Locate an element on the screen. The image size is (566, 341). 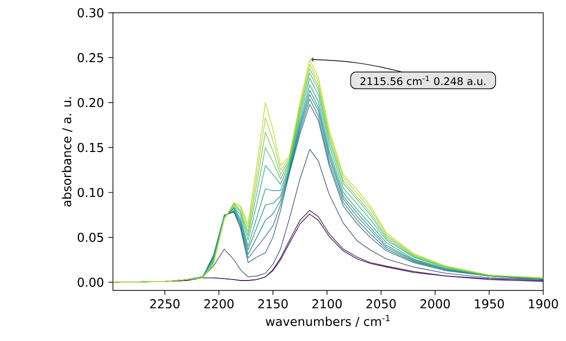
y-tick-label: 0.20 is located at coordinates (91, 103).